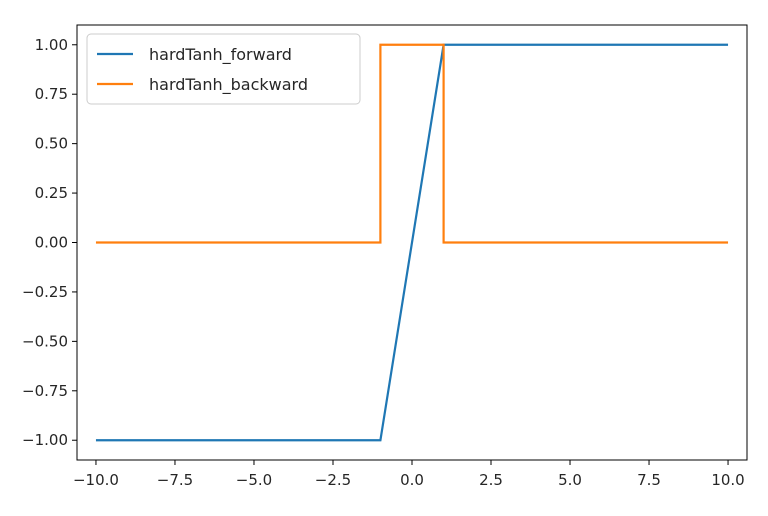 The image size is (768, 516). What do you see at coordinates (220, 55) in the screenshot?
I see `legend-label: hardTanh_forward` at bounding box center [220, 55].